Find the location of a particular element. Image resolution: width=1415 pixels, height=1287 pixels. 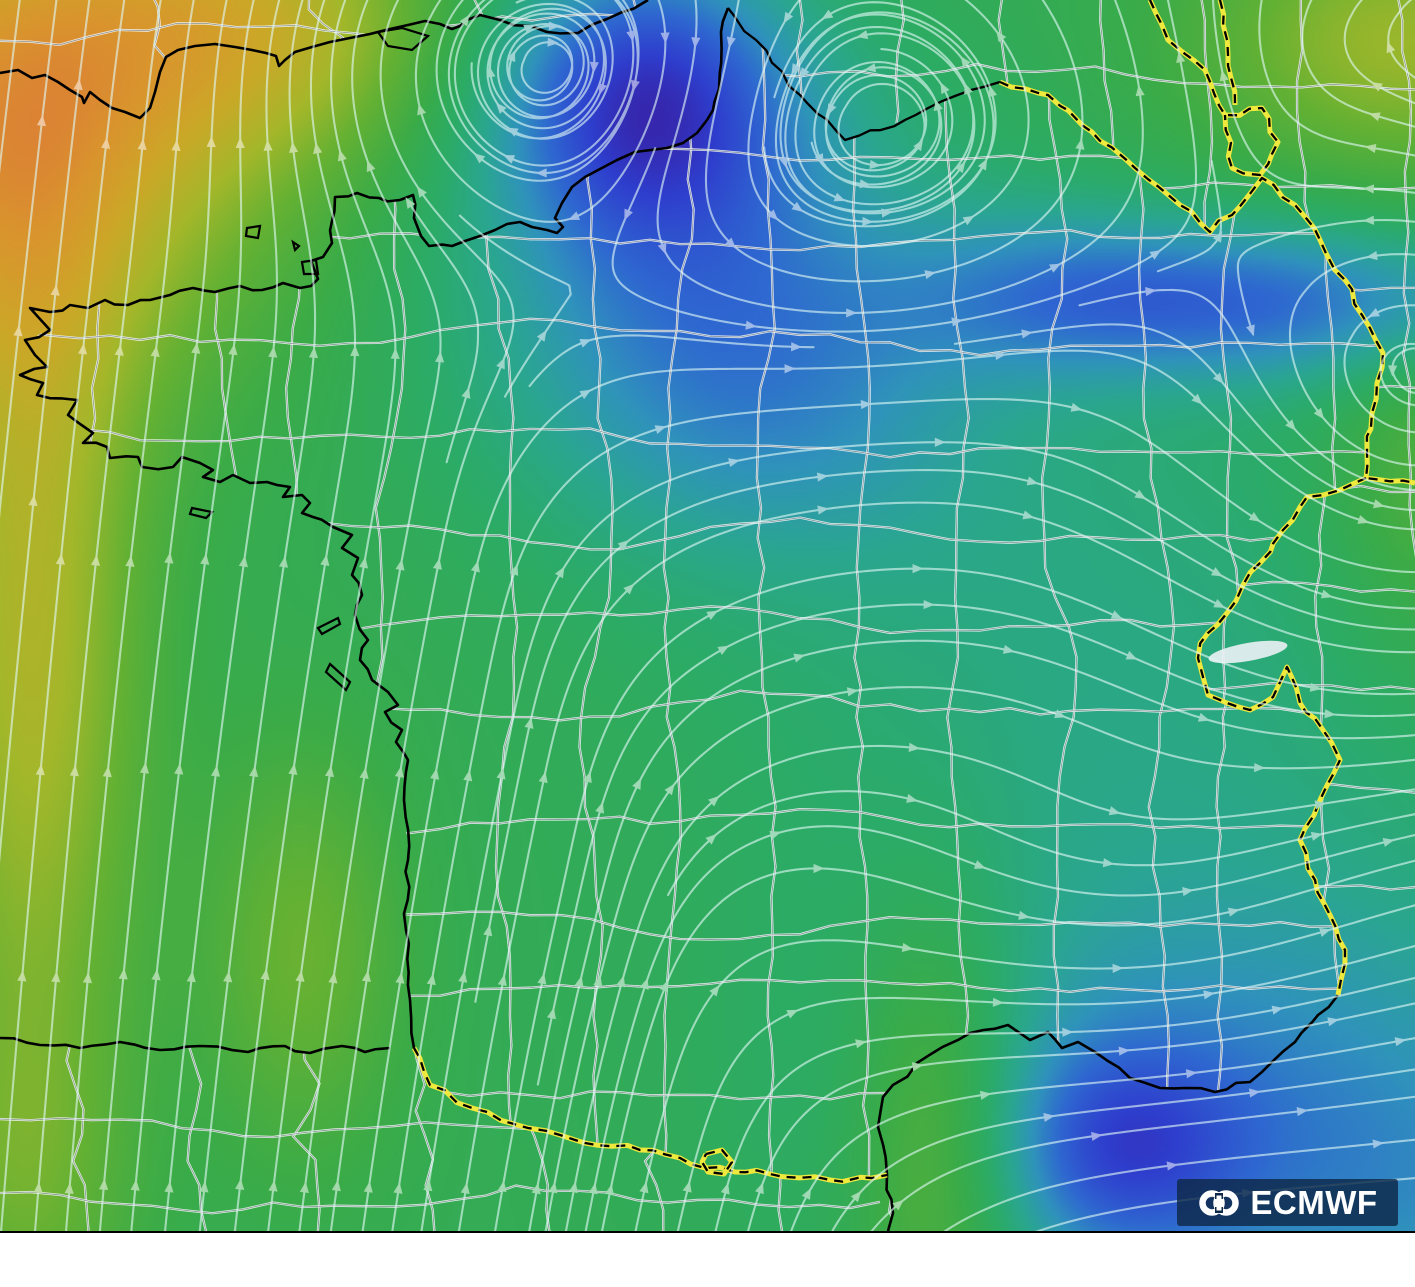

ecmwf-logo-icon is located at coordinates (1219, 1202).